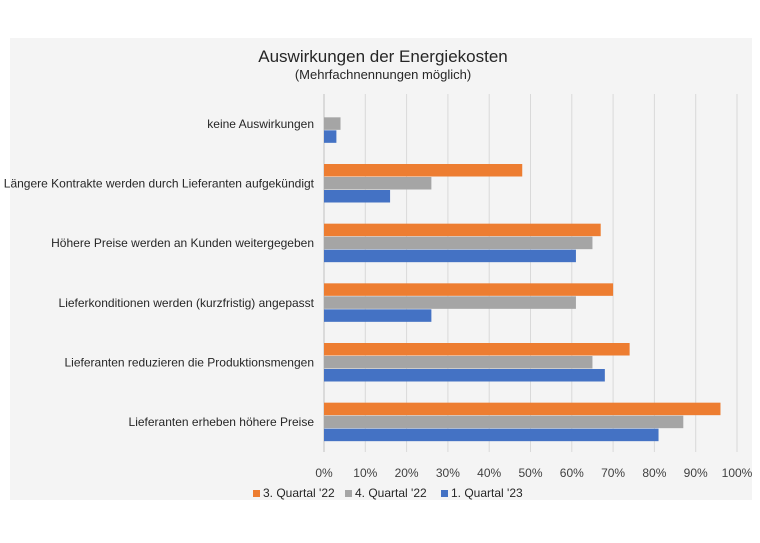  Describe the element at coordinates (299, 493) in the screenshot. I see `legend-label: 3. Quartal '22` at that location.